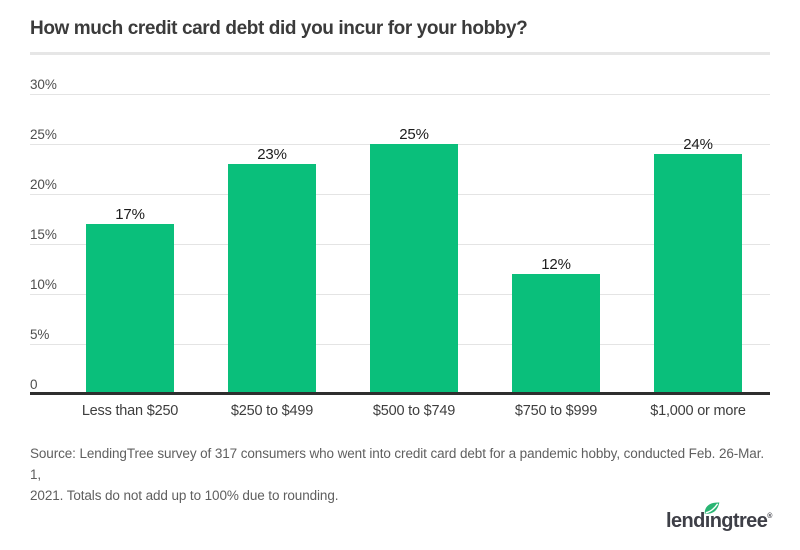 This screenshot has height=550, width=800. What do you see at coordinates (43, 84) in the screenshot?
I see `y-axis-tick-label: 30%` at bounding box center [43, 84].